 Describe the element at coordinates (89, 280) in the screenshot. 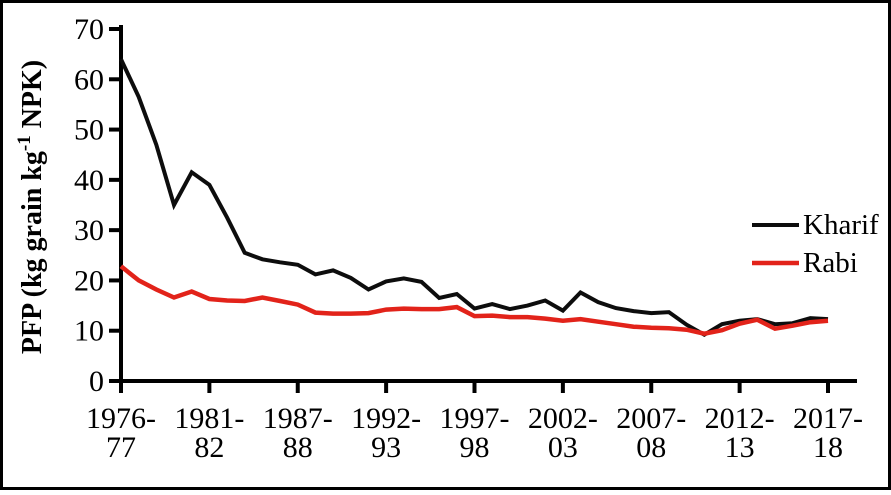

I see `y-tick-label: 20` at that location.